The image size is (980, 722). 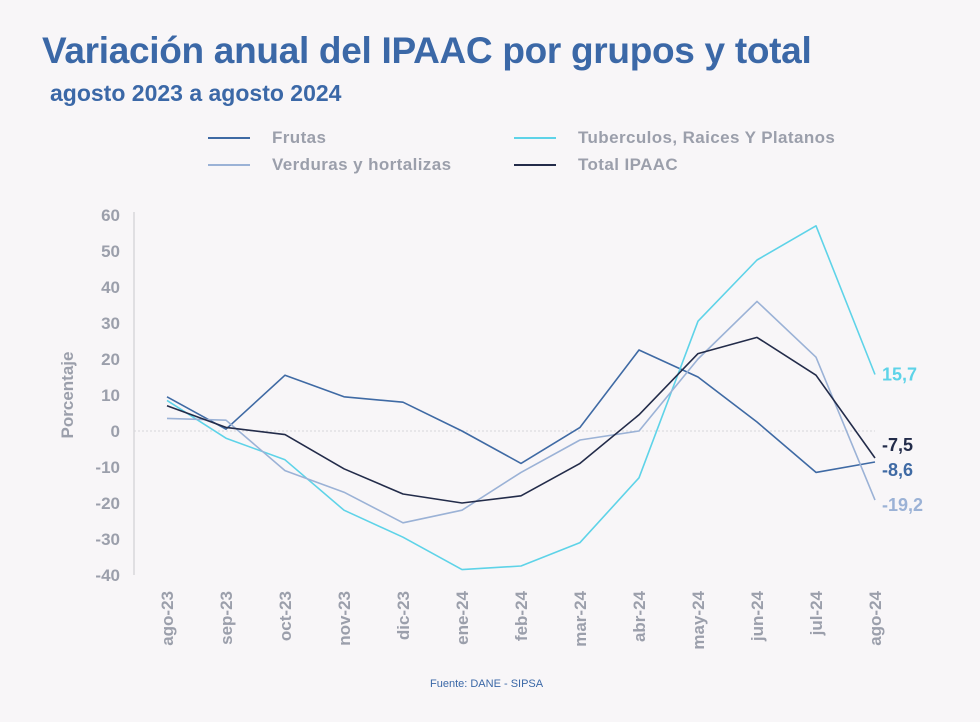 What do you see at coordinates (229, 138) in the screenshot?
I see `legend-swatch-frutas` at bounding box center [229, 138].